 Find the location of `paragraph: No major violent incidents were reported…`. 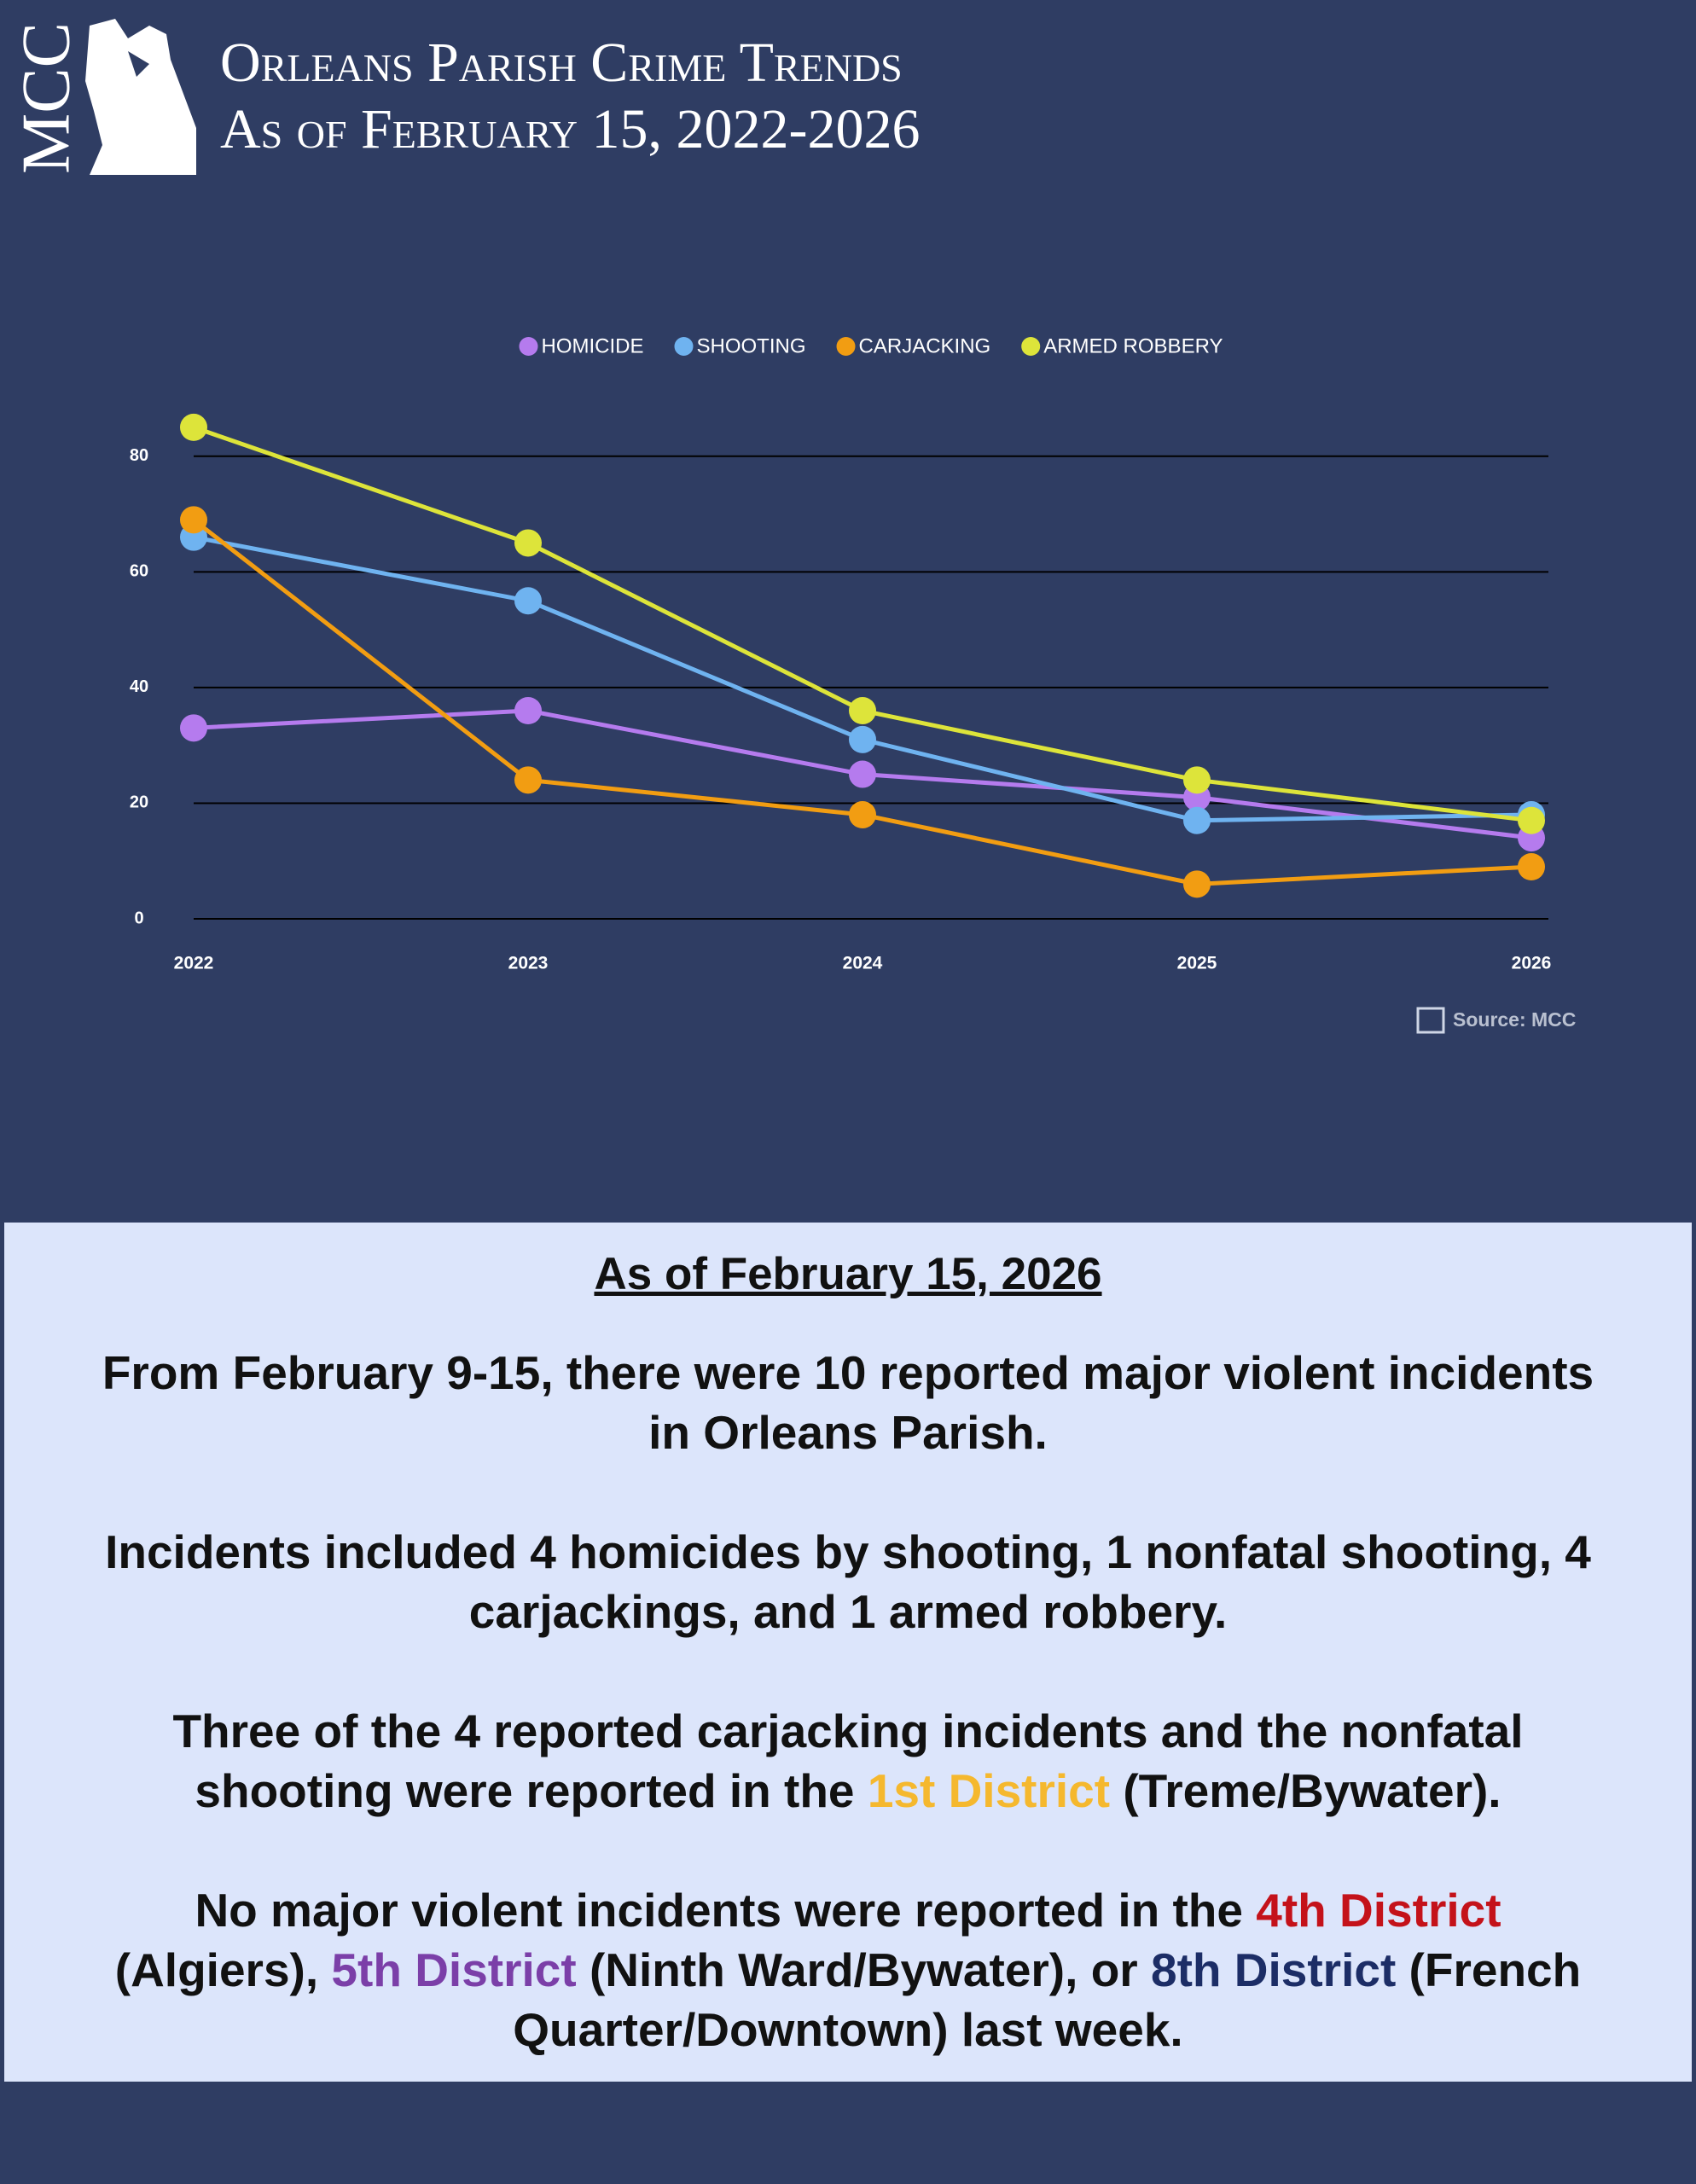

paragraph: No major violent incidents were reported… is located at coordinates (848, 1970).